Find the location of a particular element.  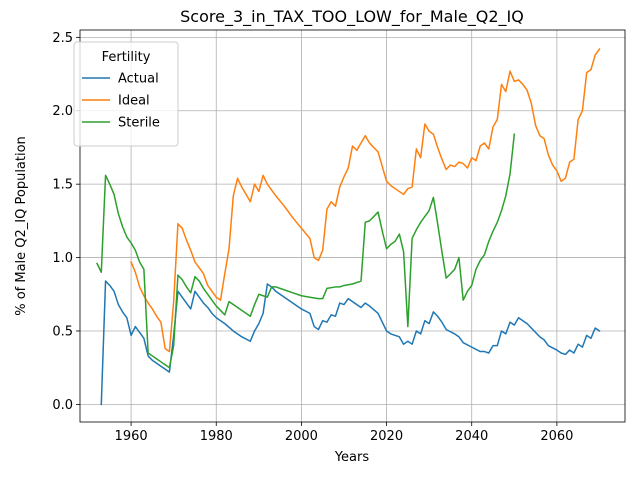

x-tick-label: 1960 is located at coordinates (131, 436).